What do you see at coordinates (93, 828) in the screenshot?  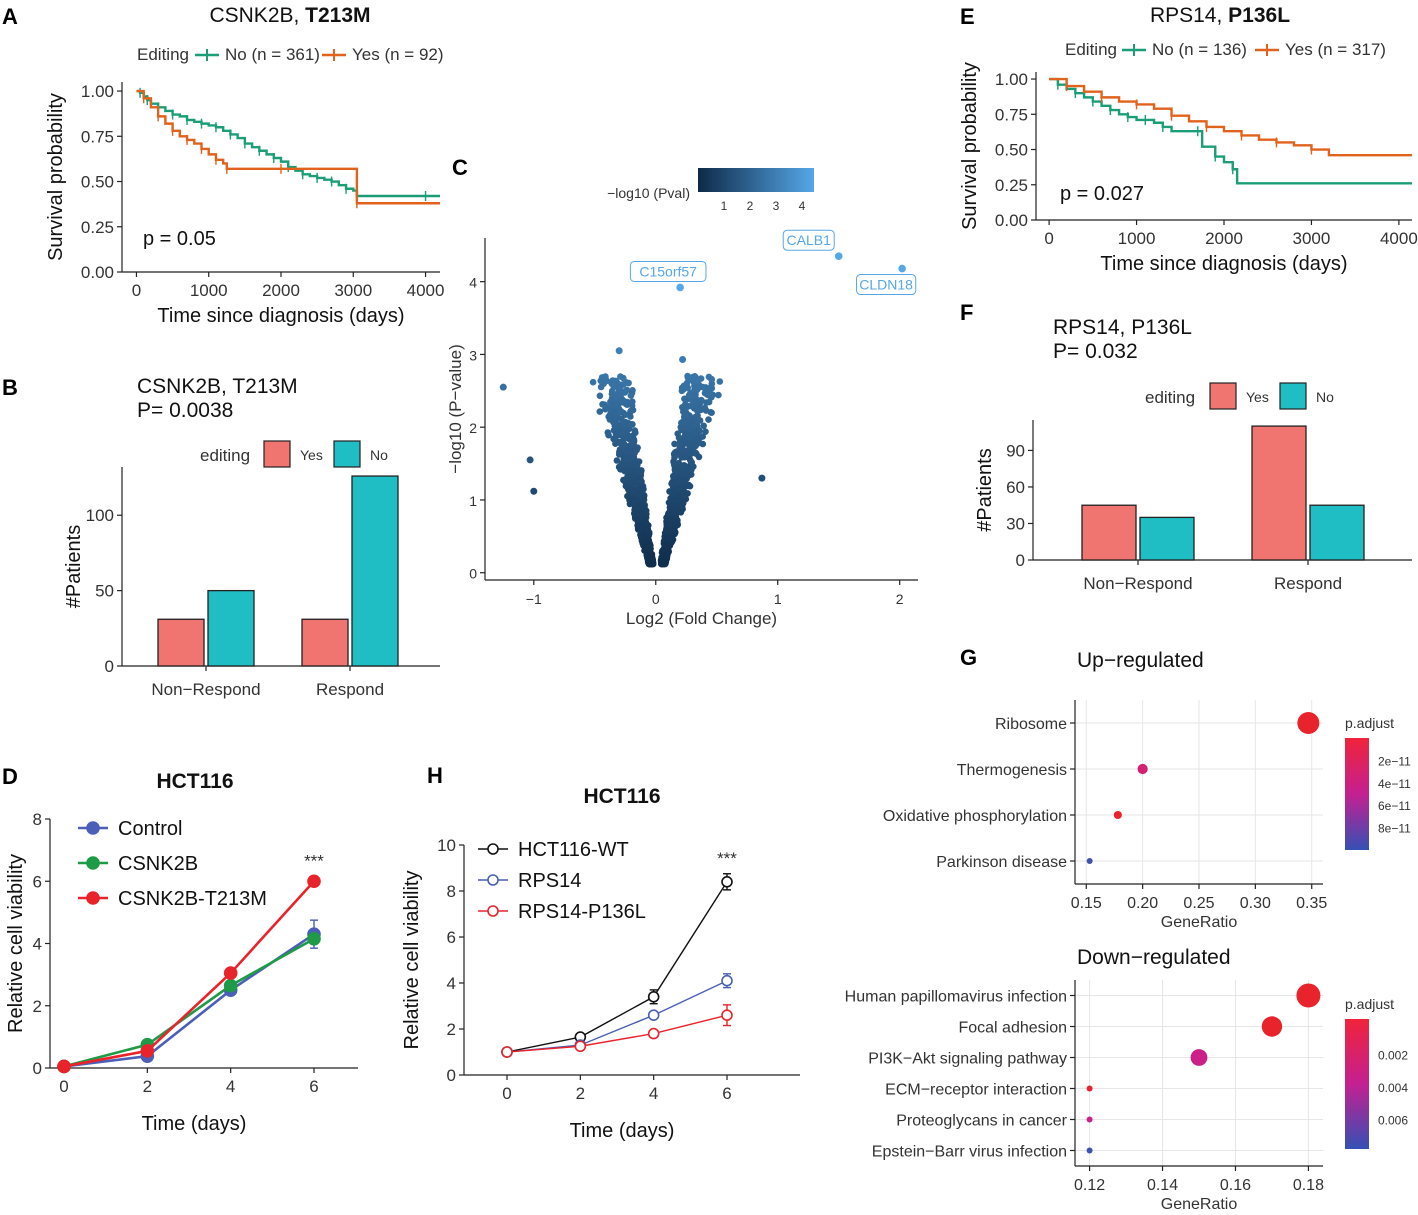 I see `panel-d-legend-marker` at bounding box center [93, 828].